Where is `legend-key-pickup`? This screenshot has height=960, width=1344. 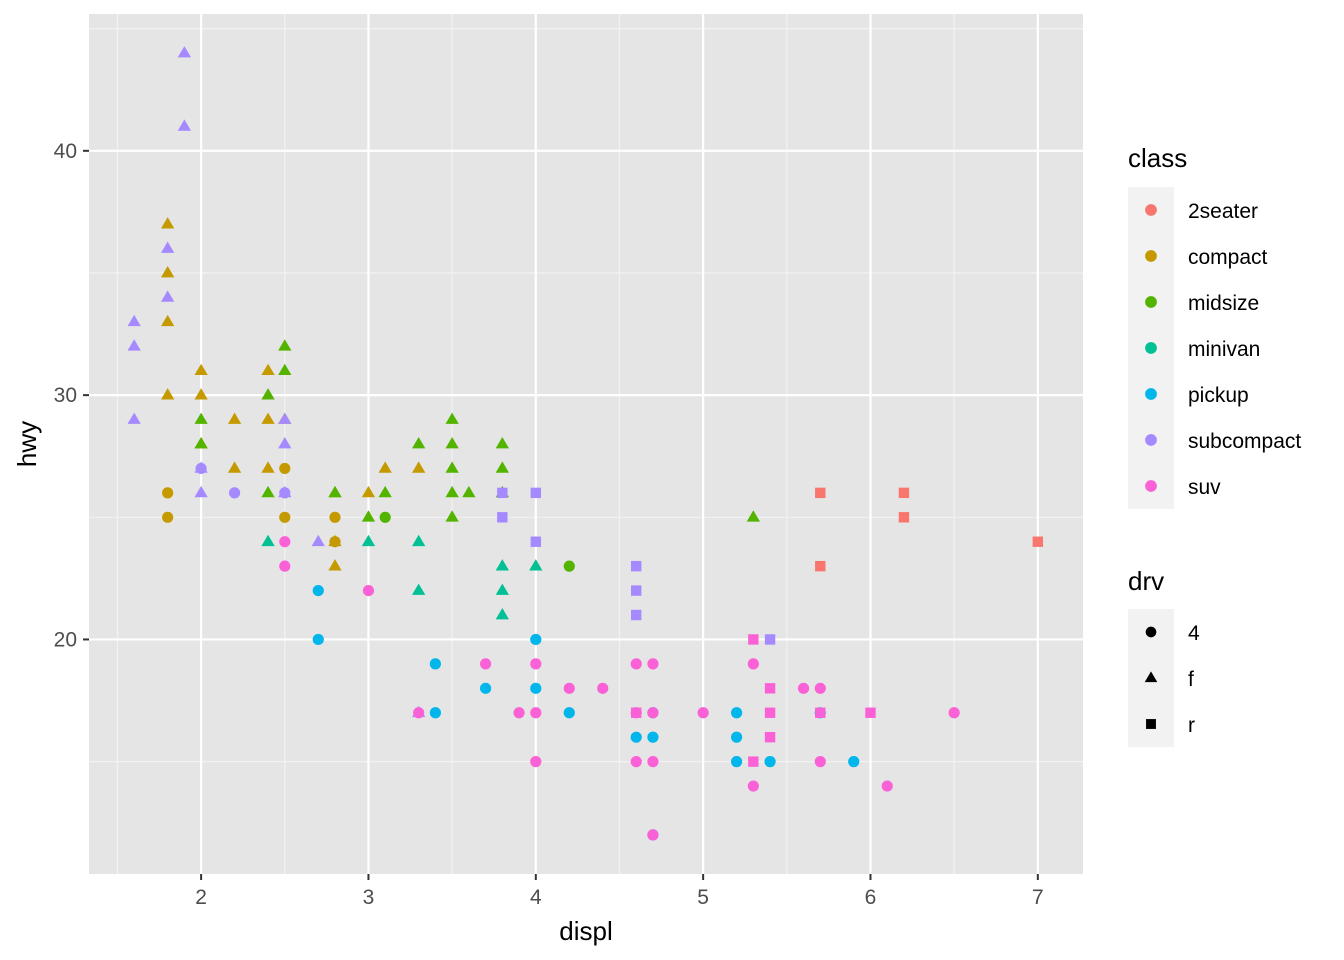
legend-key-pickup is located at coordinates (1151, 394).